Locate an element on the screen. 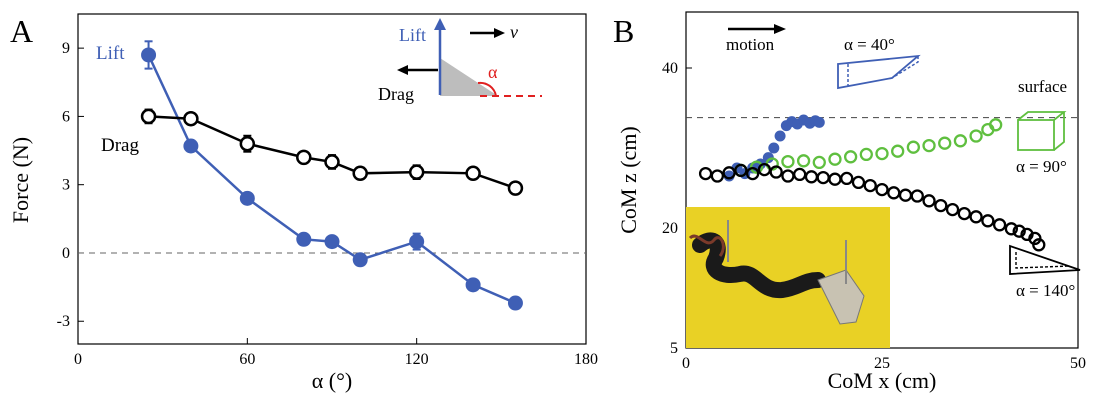 The height and width of the screenshot is (396, 1097). y-tick-label: 6 is located at coordinates (66, 116).